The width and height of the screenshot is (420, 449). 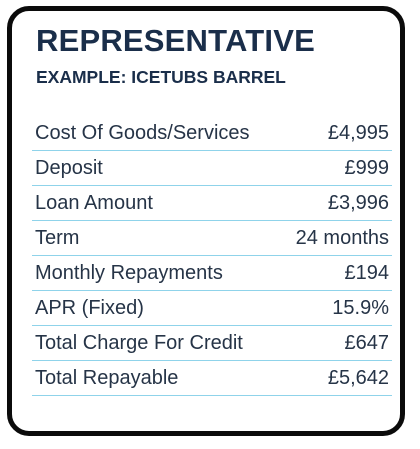 What do you see at coordinates (212, 238) in the screenshot?
I see `table-row-term: Term 24 months` at bounding box center [212, 238].